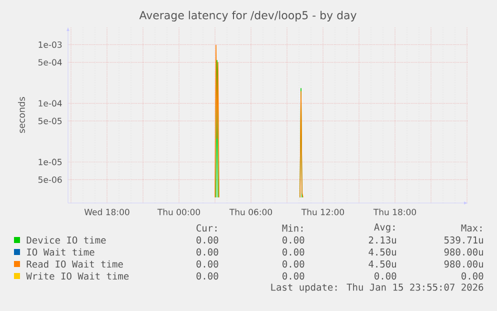 Image resolution: width=497 pixels, height=311 pixels. Describe the element at coordinates (471, 228) in the screenshot. I see `text: Max:` at that location.